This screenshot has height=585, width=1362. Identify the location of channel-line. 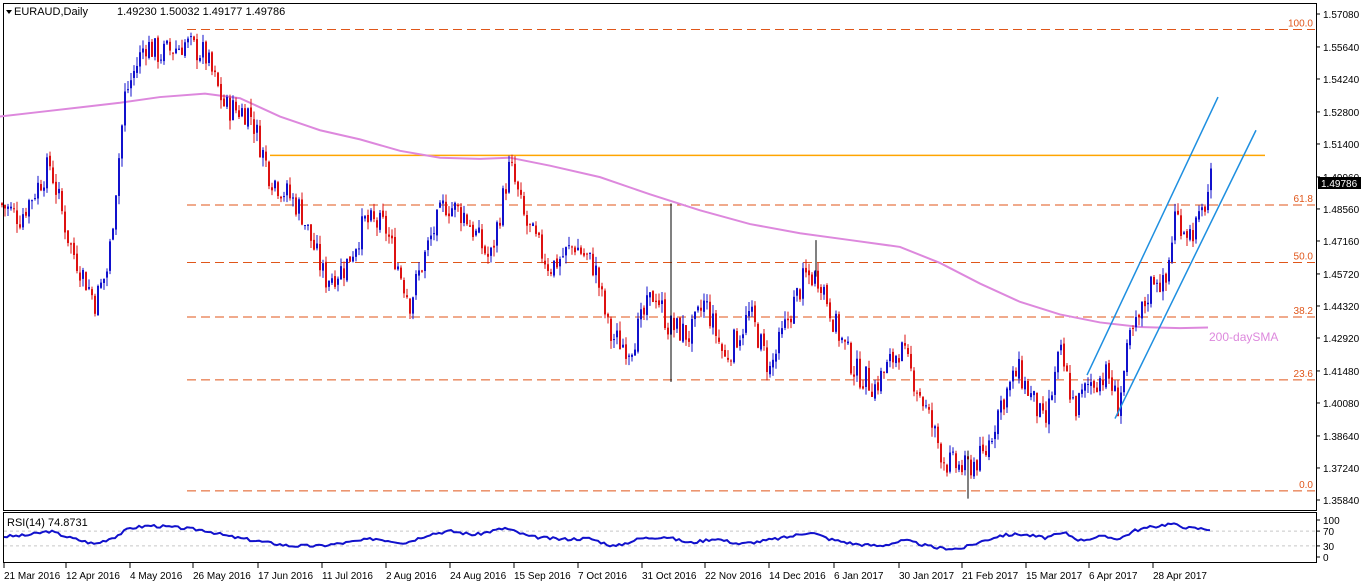
(1185, 274).